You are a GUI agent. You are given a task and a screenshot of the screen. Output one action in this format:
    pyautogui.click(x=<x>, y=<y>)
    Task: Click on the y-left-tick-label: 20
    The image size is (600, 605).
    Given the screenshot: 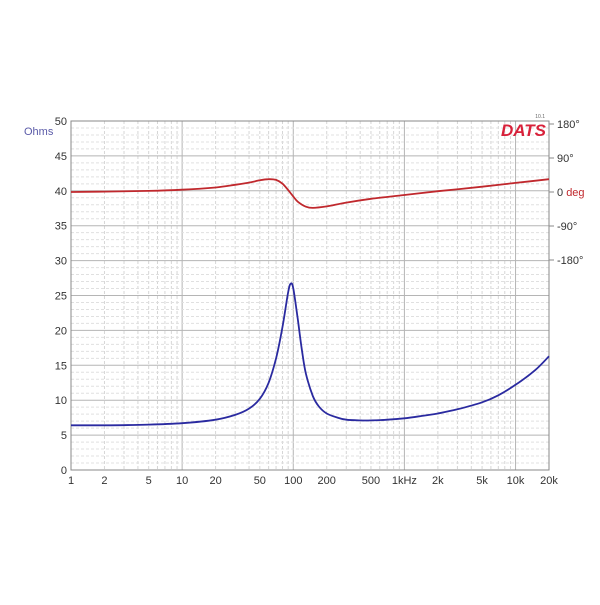 What is the action you would take?
    pyautogui.click(x=61, y=331)
    